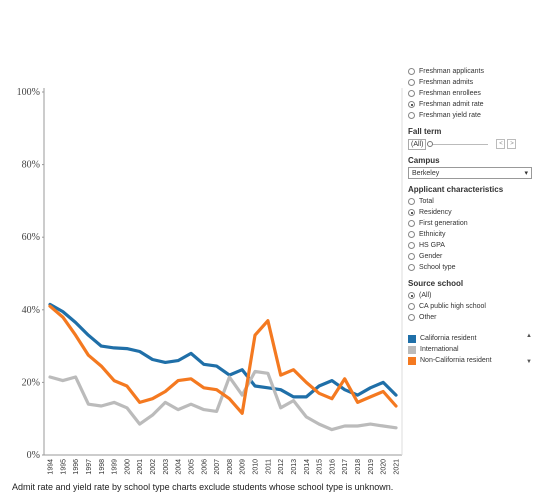  What do you see at coordinates (473, 104) in the screenshot?
I see `measure-option: Freshman admit rate` at bounding box center [473, 104].